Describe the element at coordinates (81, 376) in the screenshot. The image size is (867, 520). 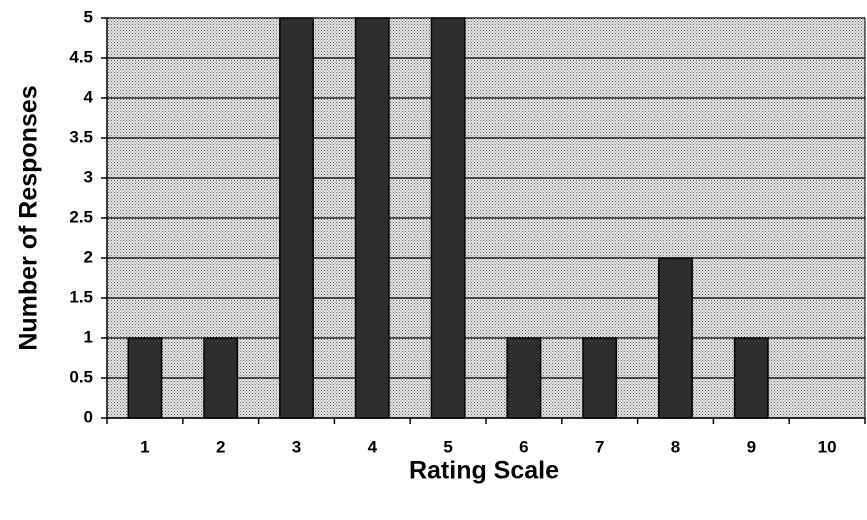
I see `y-tick-label: 0.5` at that location.